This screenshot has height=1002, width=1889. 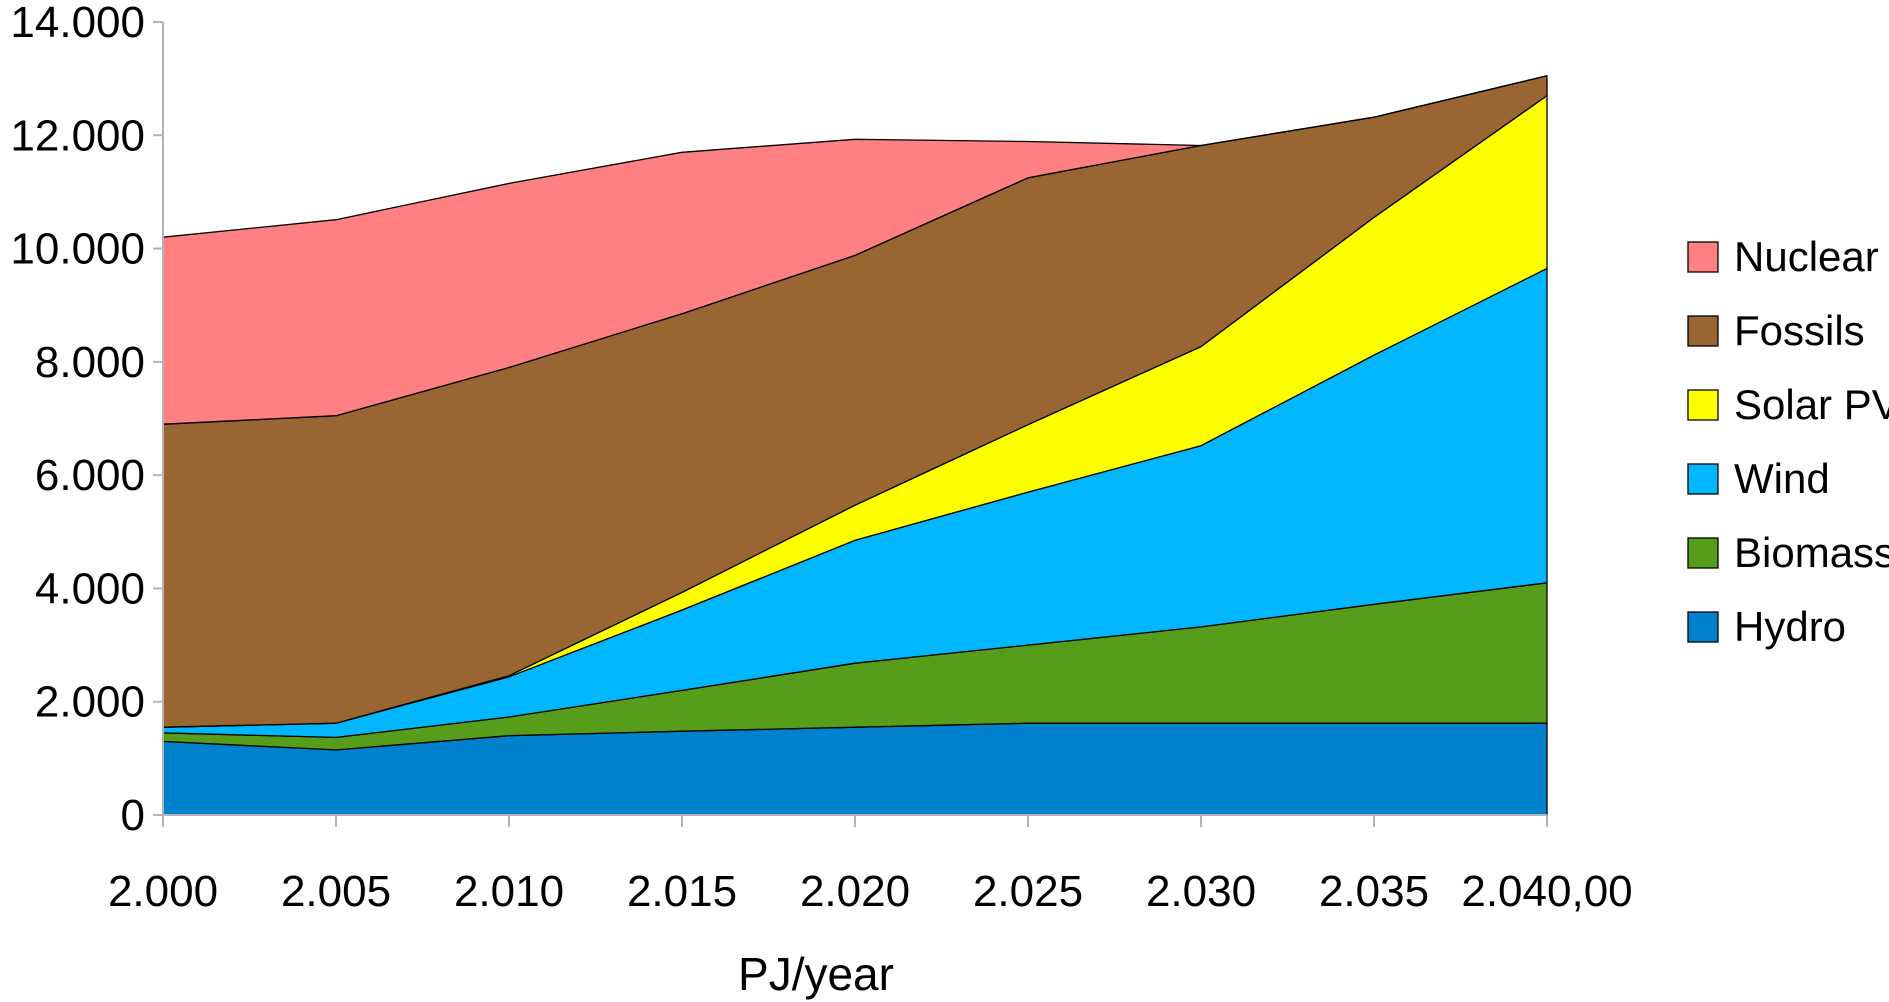 What do you see at coordinates (1546, 891) in the screenshot?
I see `x-tick-label: 2.040,00` at bounding box center [1546, 891].